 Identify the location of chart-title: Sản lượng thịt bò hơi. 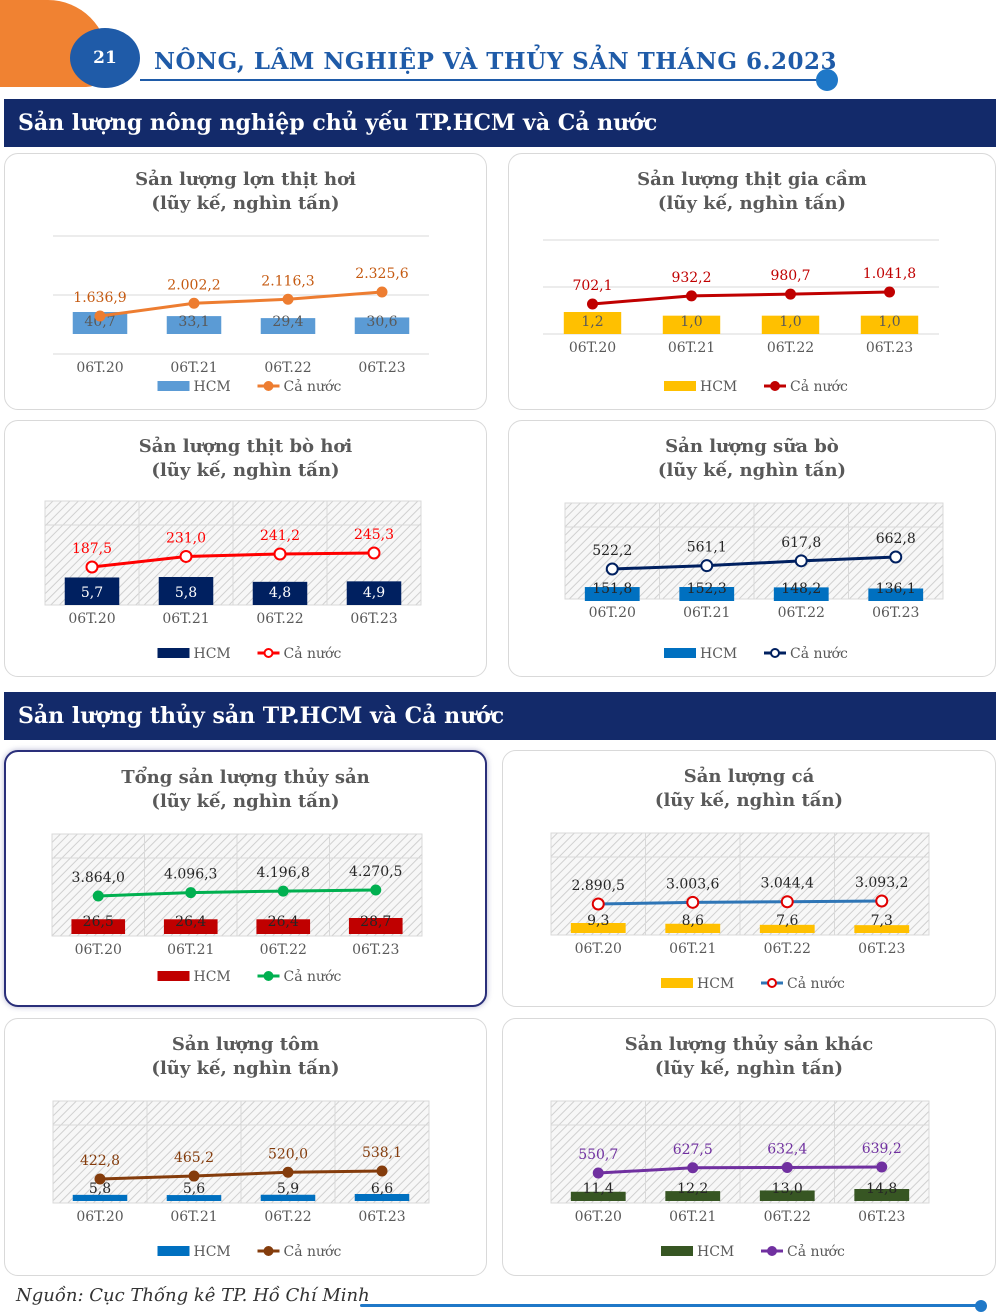
(245, 446).